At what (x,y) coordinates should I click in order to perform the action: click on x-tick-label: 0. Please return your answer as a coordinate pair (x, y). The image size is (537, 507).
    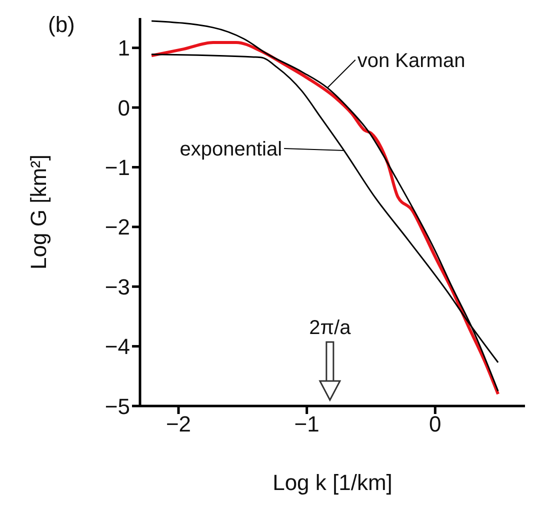
    Looking at the image, I should click on (435, 424).